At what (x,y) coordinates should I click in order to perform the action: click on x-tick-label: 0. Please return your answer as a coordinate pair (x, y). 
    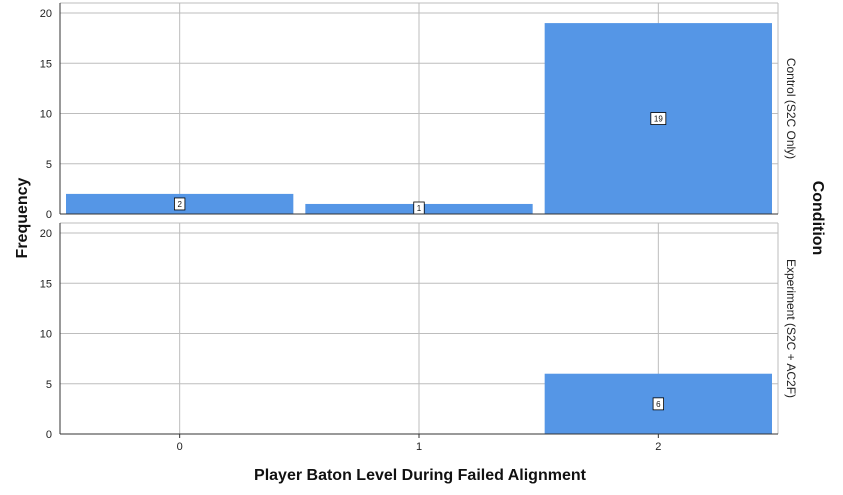
    Looking at the image, I should click on (180, 447).